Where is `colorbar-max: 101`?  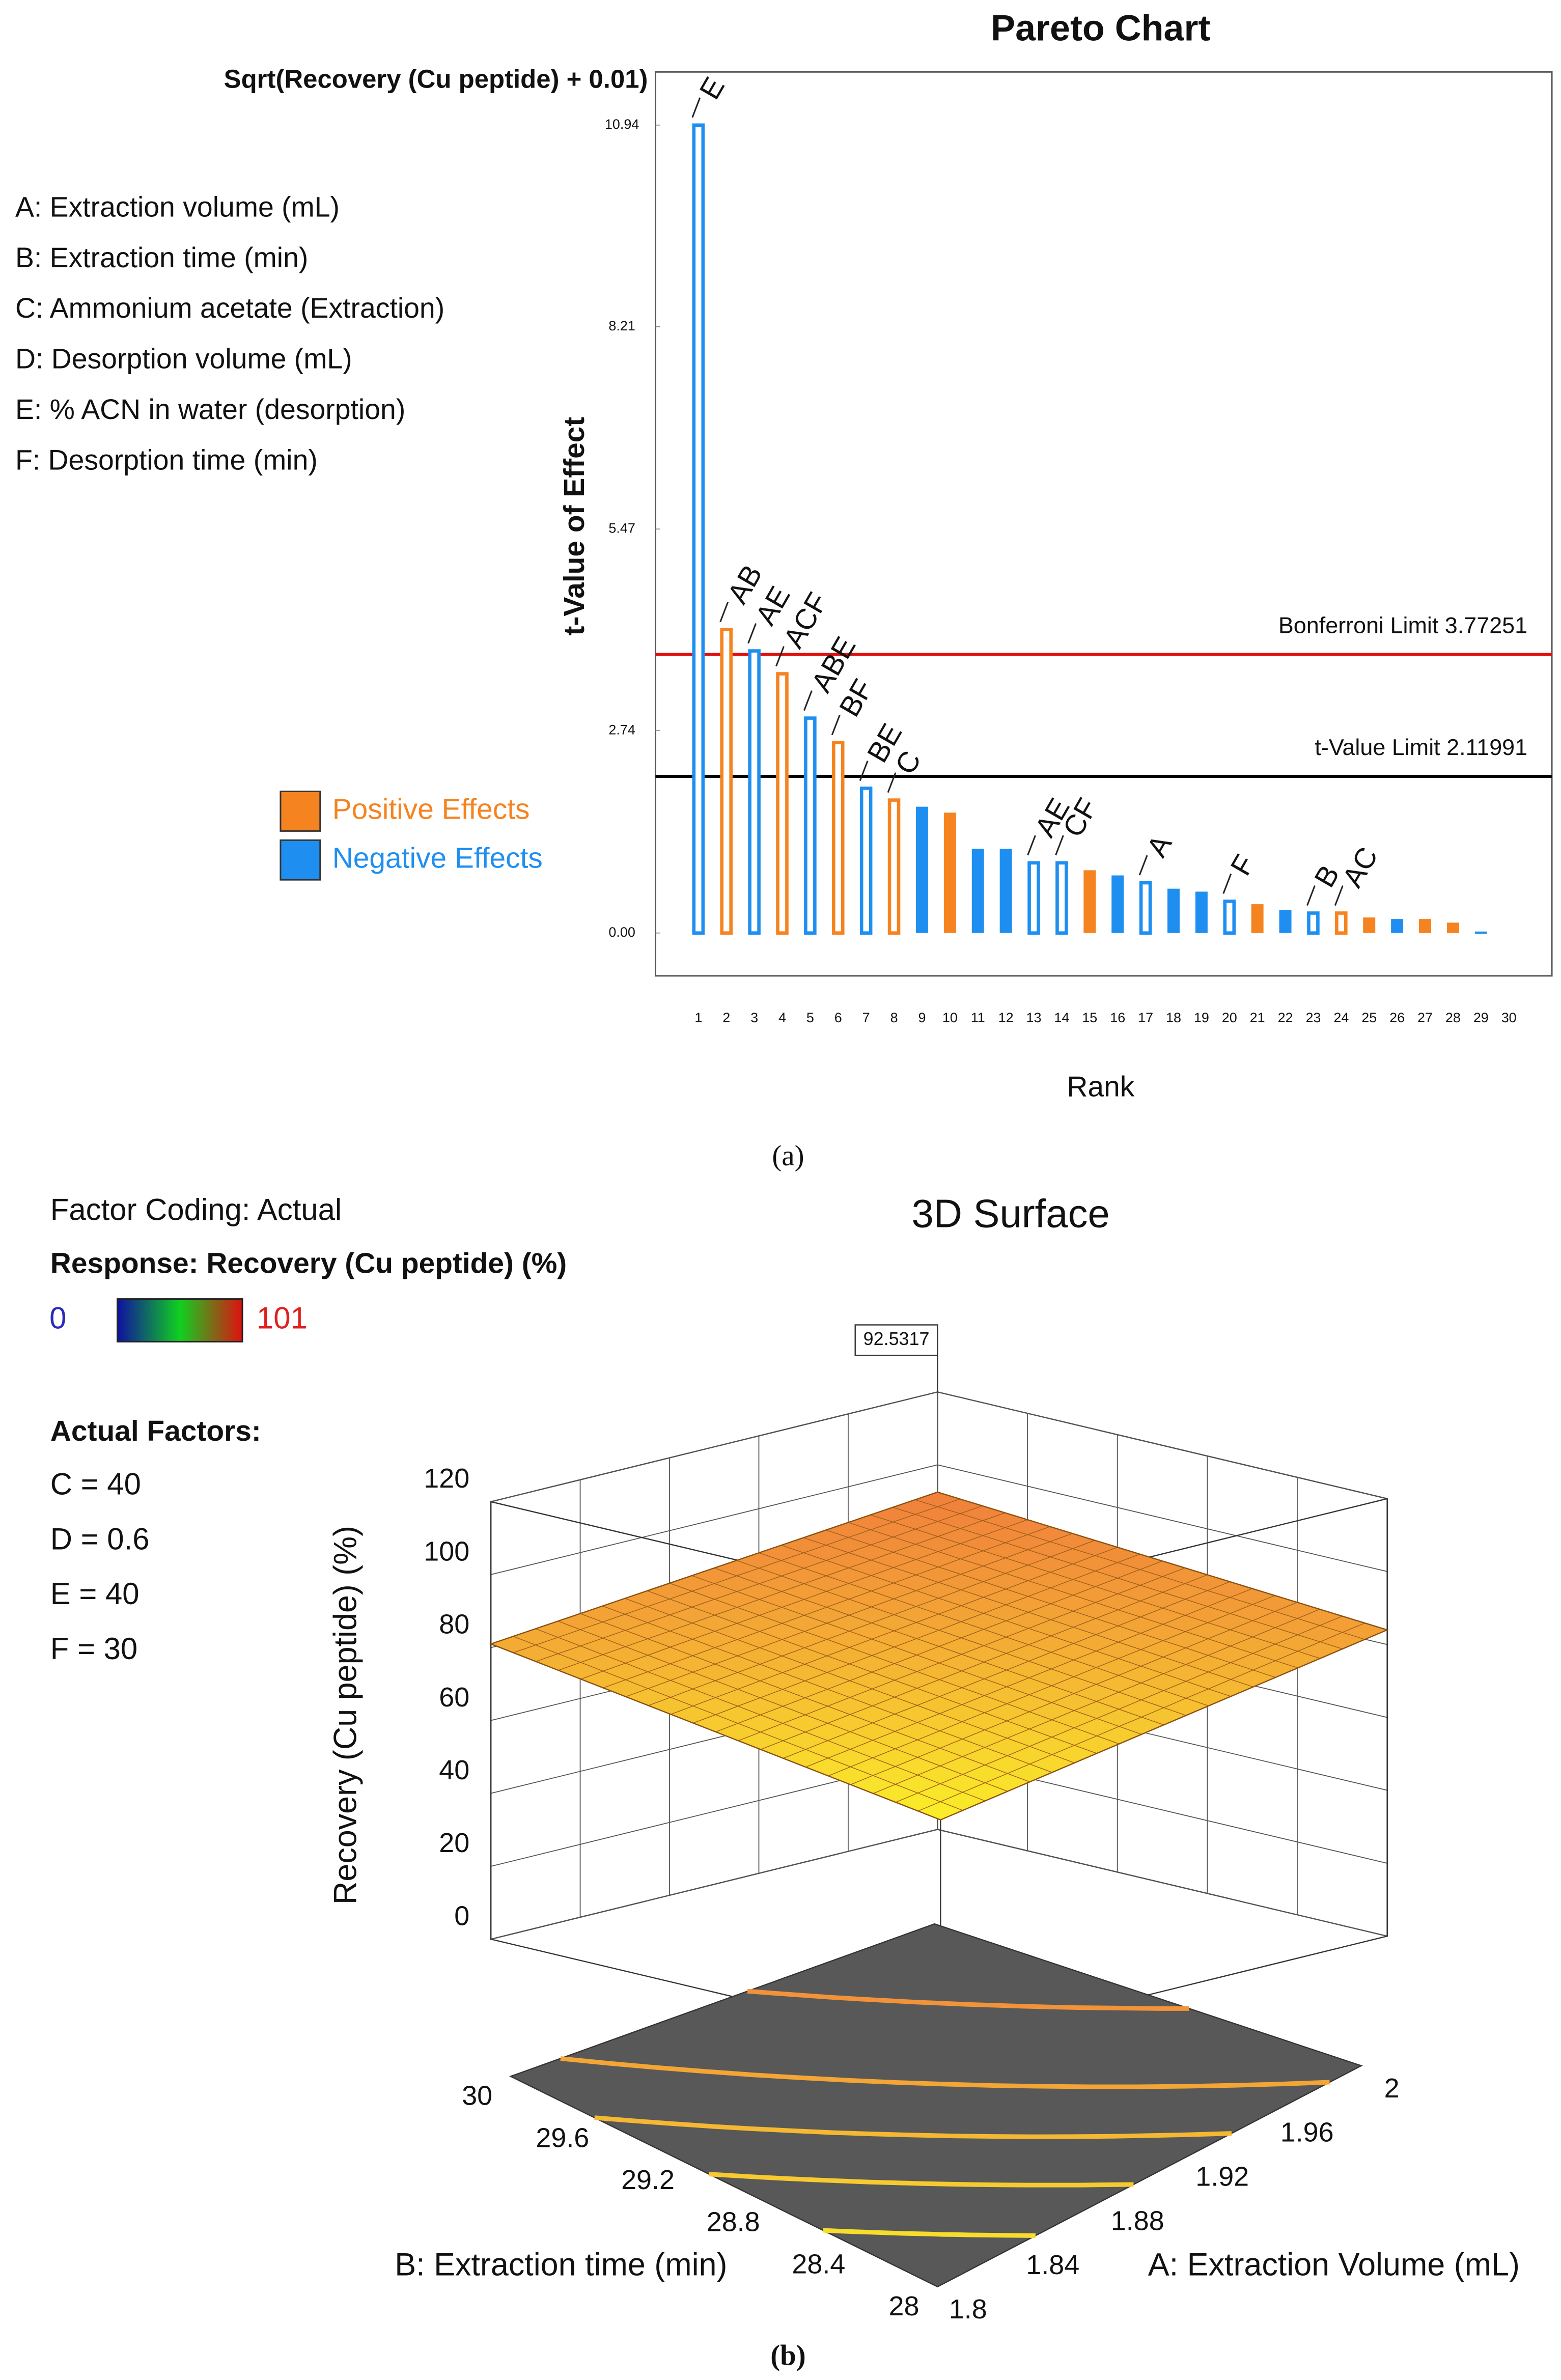
colorbar-max: 101 is located at coordinates (282, 1318).